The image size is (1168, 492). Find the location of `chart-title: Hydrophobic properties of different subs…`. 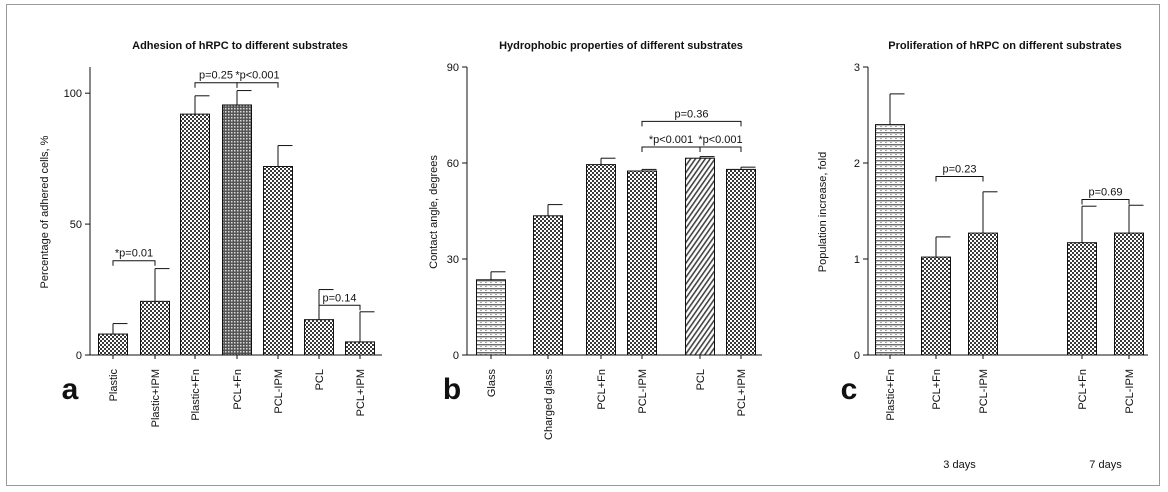

chart-title: Hydrophobic properties of different subs… is located at coordinates (621, 46).